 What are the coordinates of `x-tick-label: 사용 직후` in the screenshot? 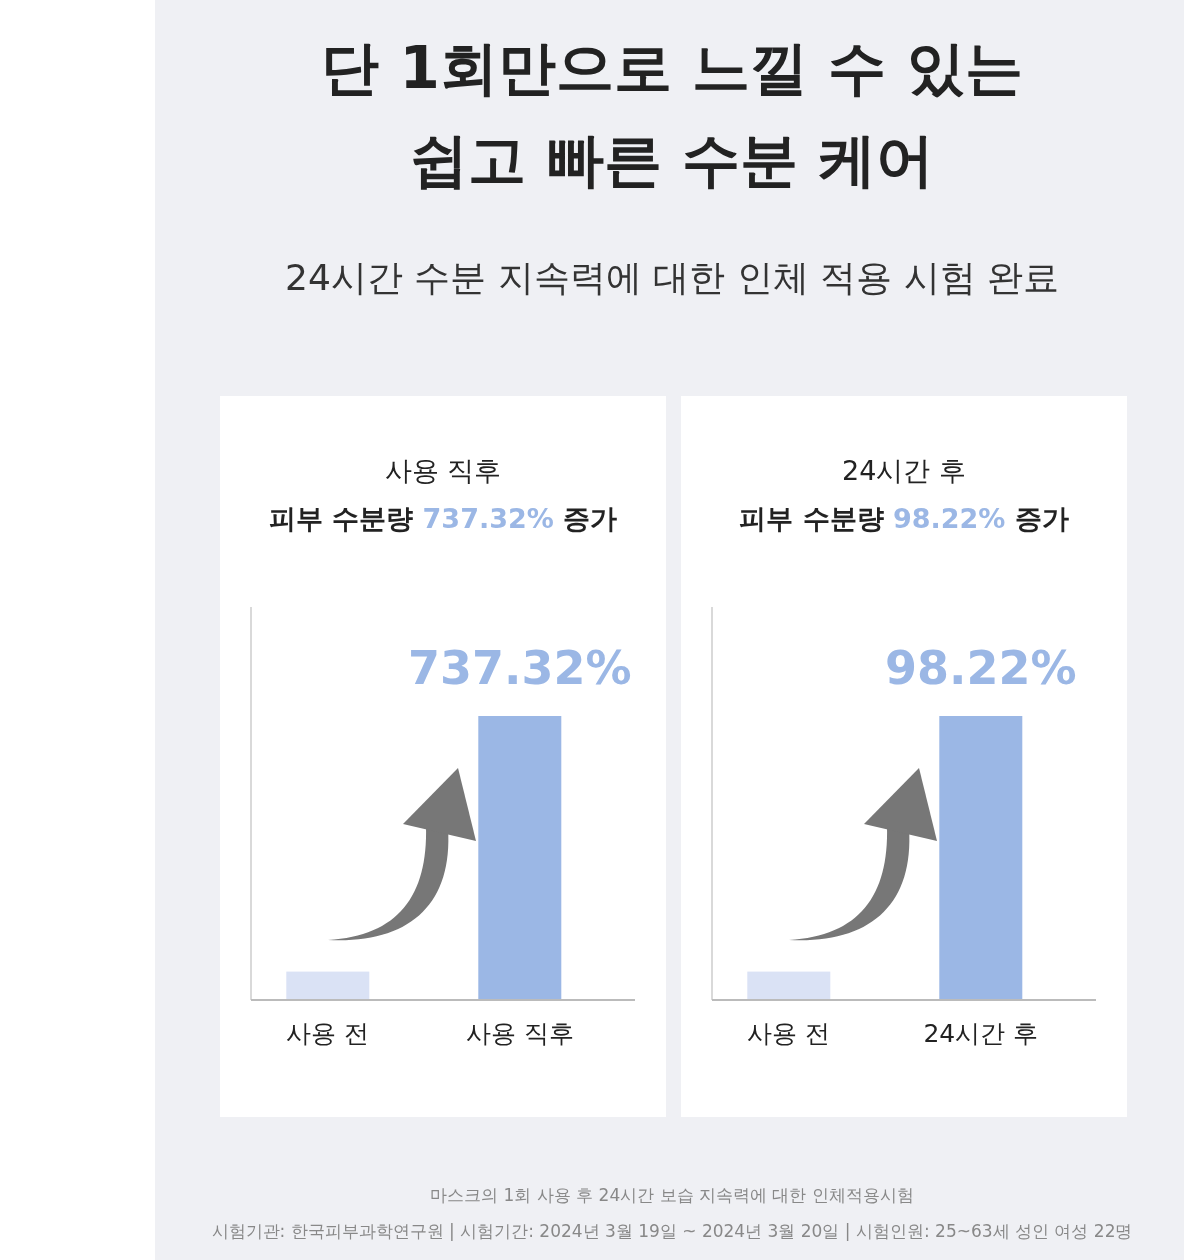 It's located at (519, 1033).